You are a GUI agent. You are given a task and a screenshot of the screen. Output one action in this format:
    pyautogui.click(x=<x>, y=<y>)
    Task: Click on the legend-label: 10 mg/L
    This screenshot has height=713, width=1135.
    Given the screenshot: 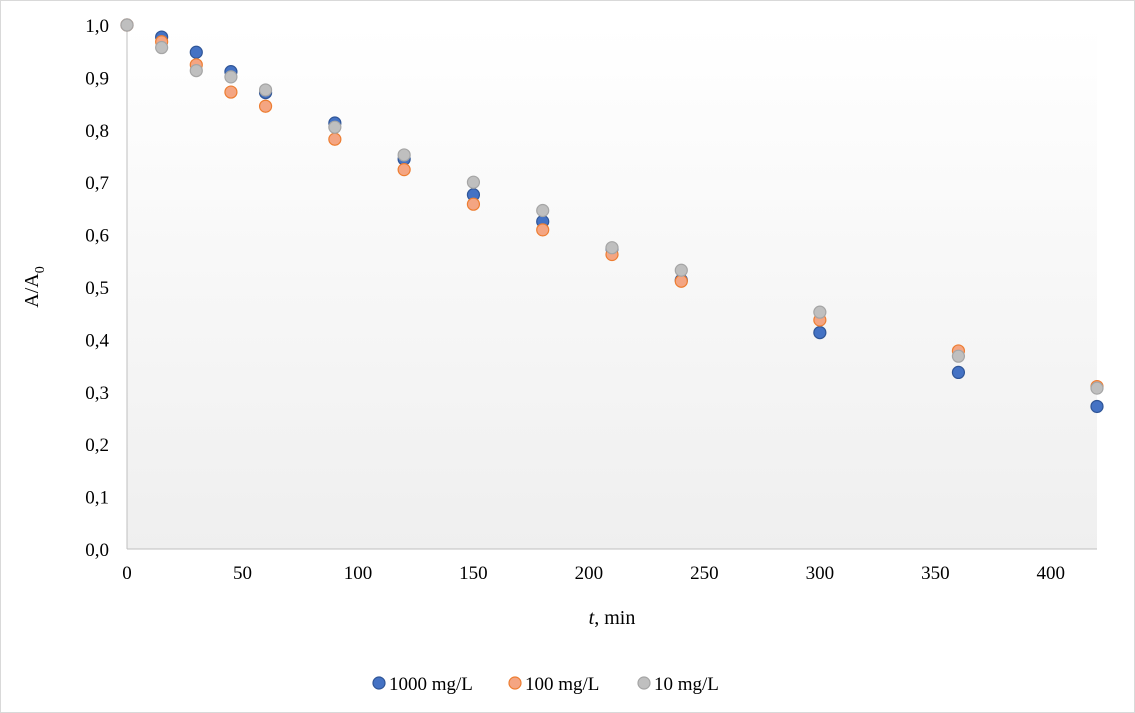 What is the action you would take?
    pyautogui.click(x=686, y=684)
    